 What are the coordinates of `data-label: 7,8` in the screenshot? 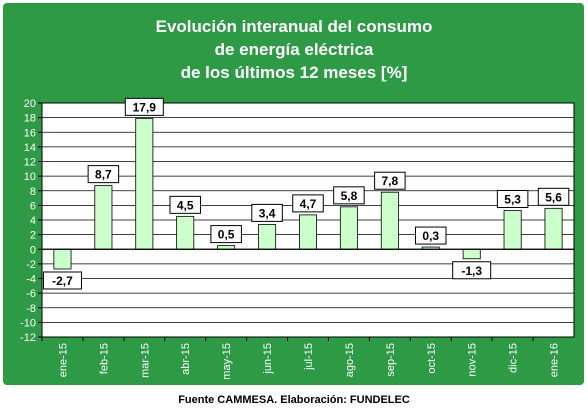 It's located at (390, 181).